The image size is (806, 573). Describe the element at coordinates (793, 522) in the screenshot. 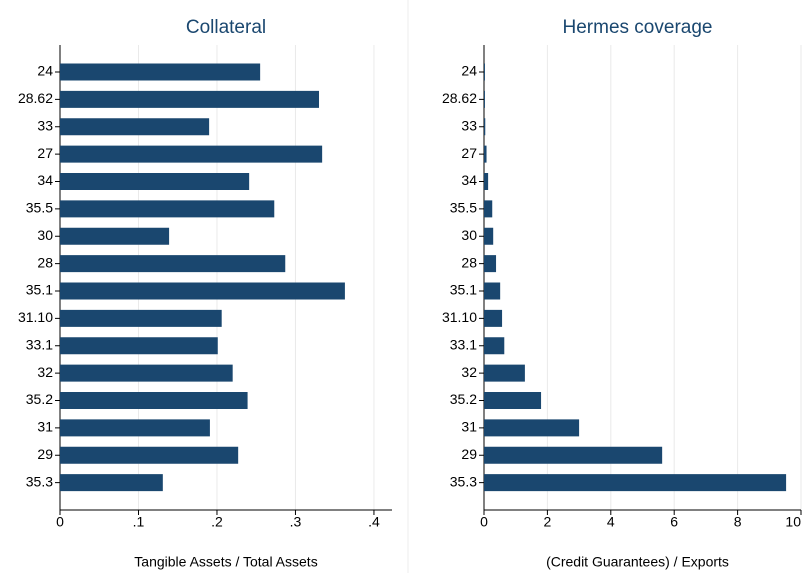

I see `x-tick-label: 10` at that location.